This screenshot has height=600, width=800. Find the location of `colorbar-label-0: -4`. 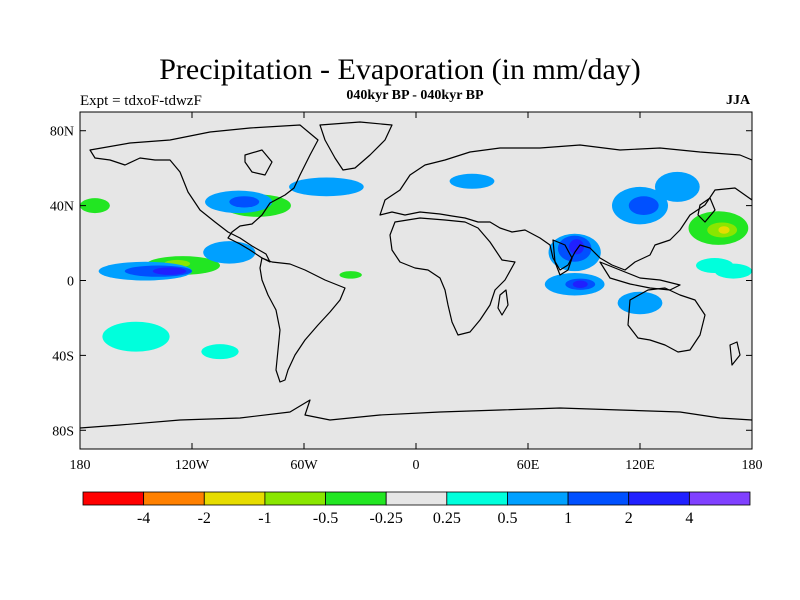

colorbar-label-0: -4 is located at coordinates (143, 518).